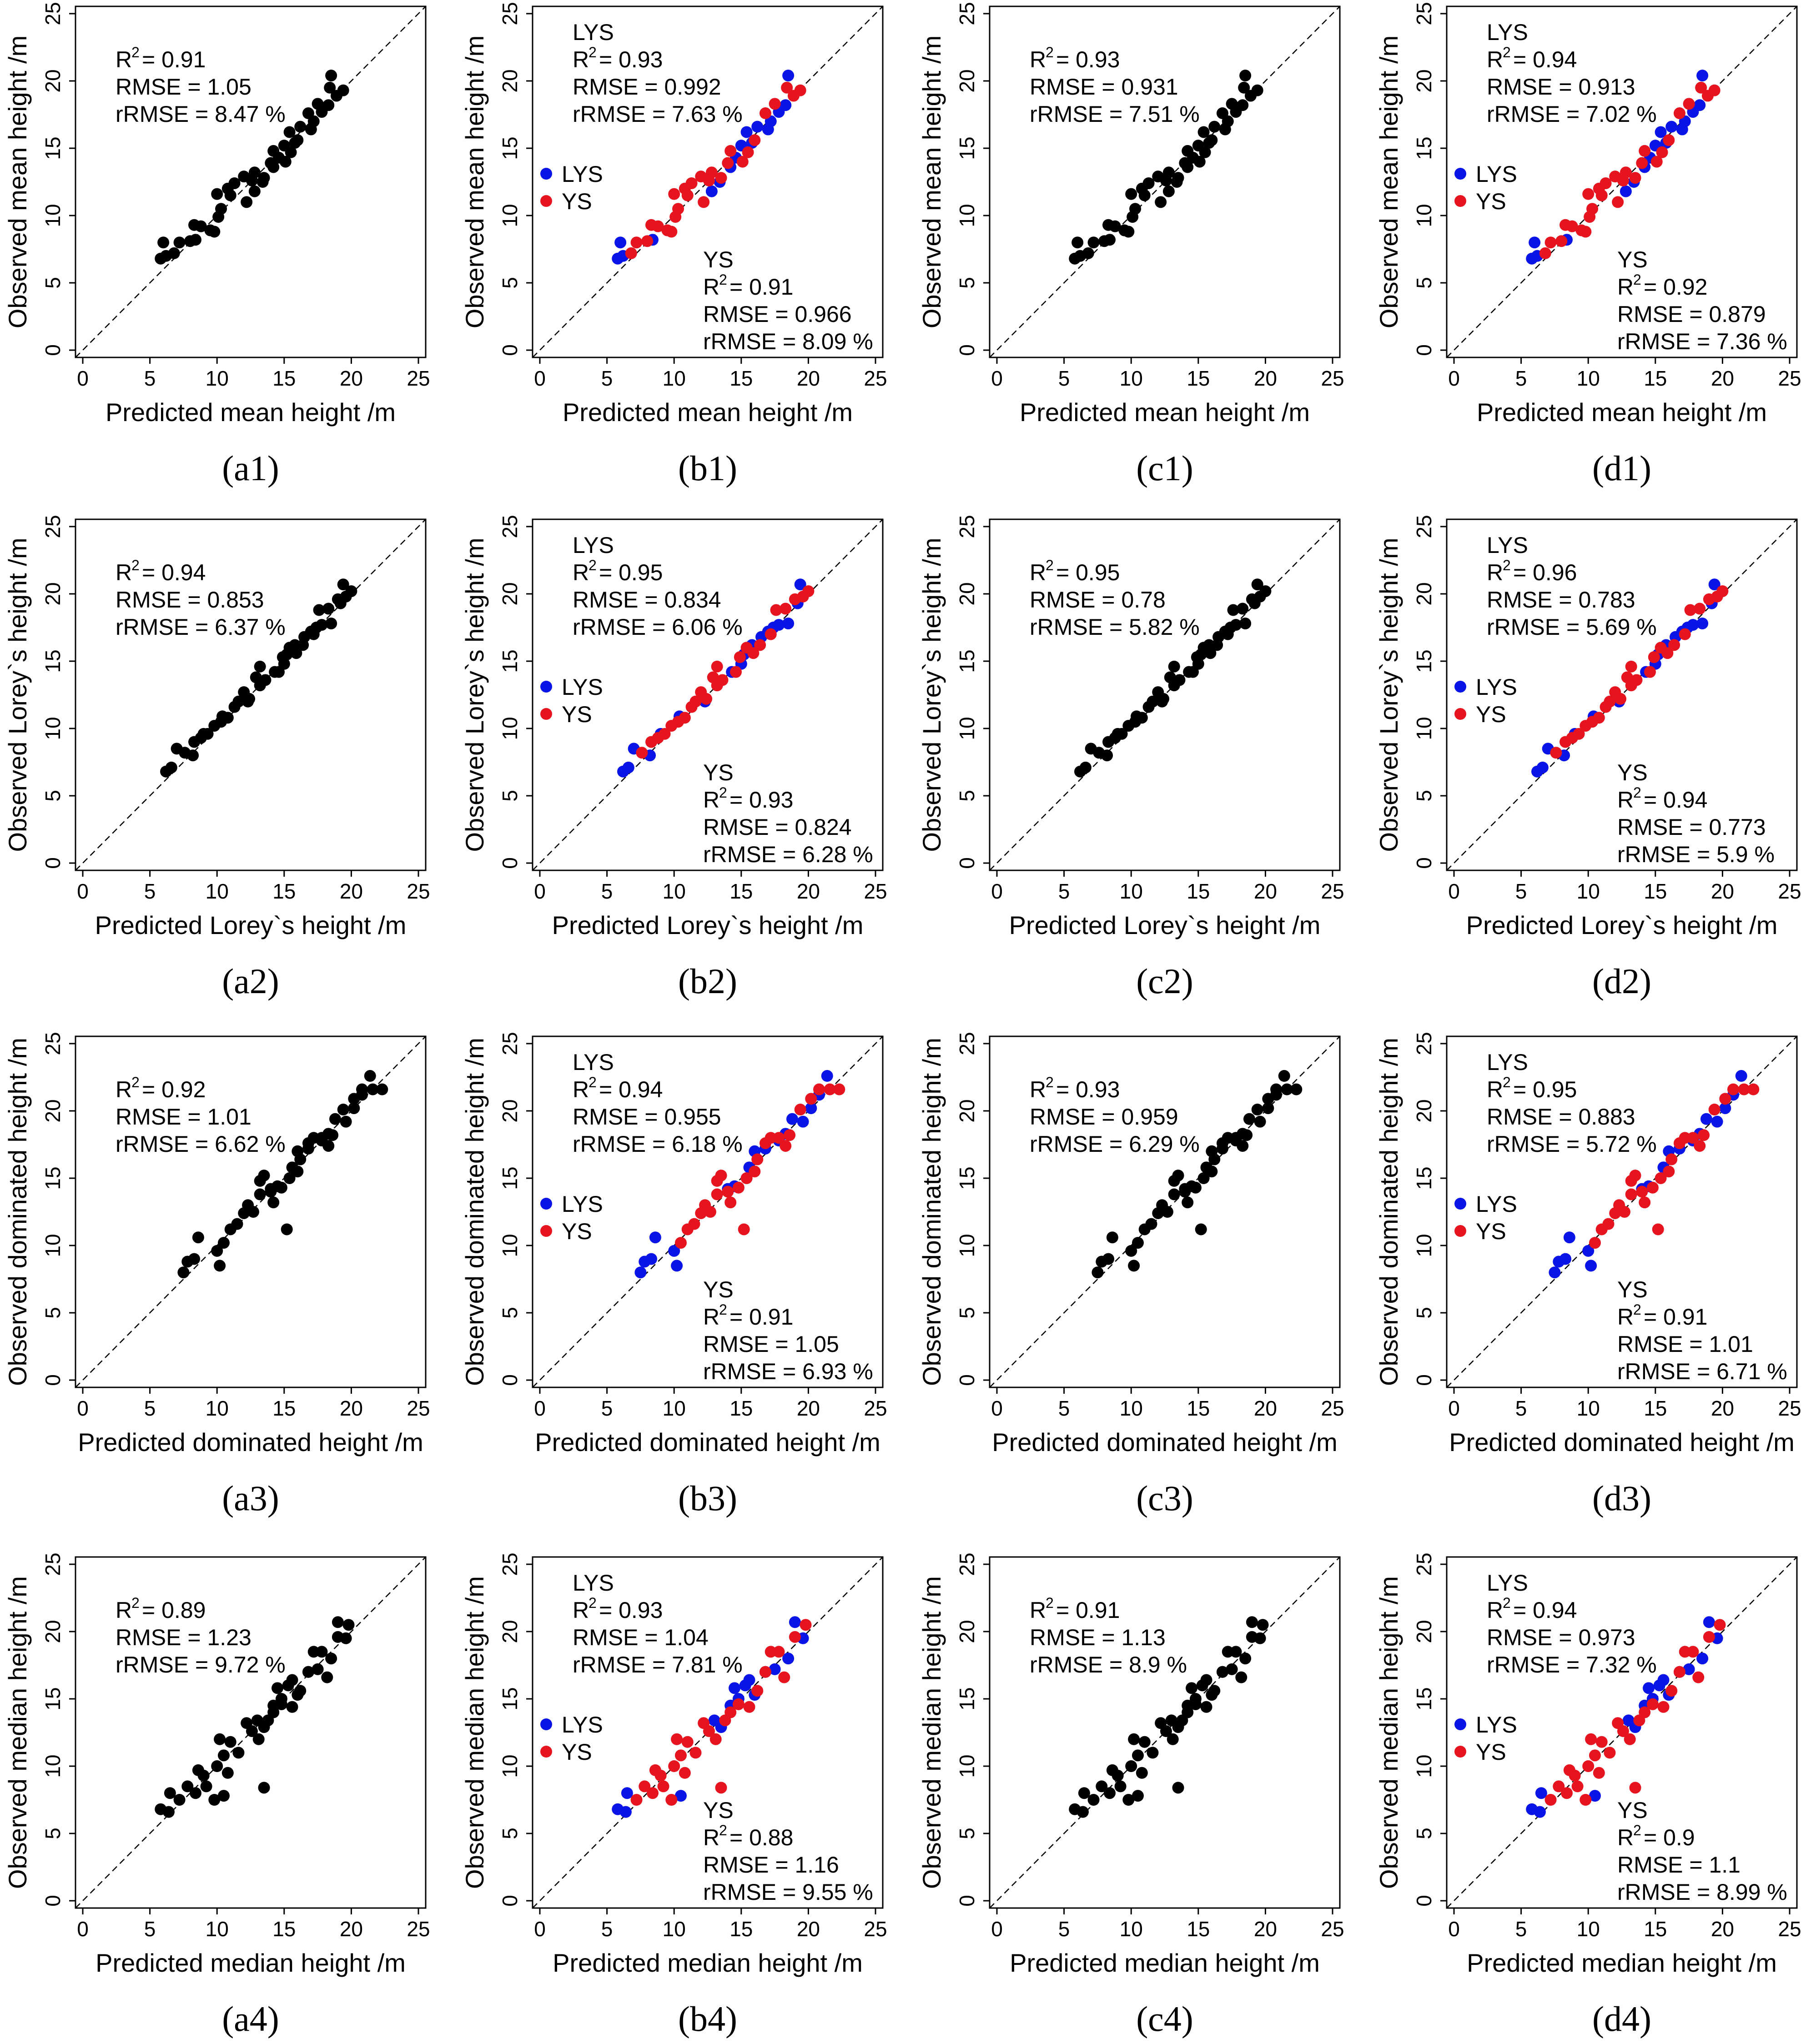  I want to click on legend-marker-lys, so click(546, 1204).